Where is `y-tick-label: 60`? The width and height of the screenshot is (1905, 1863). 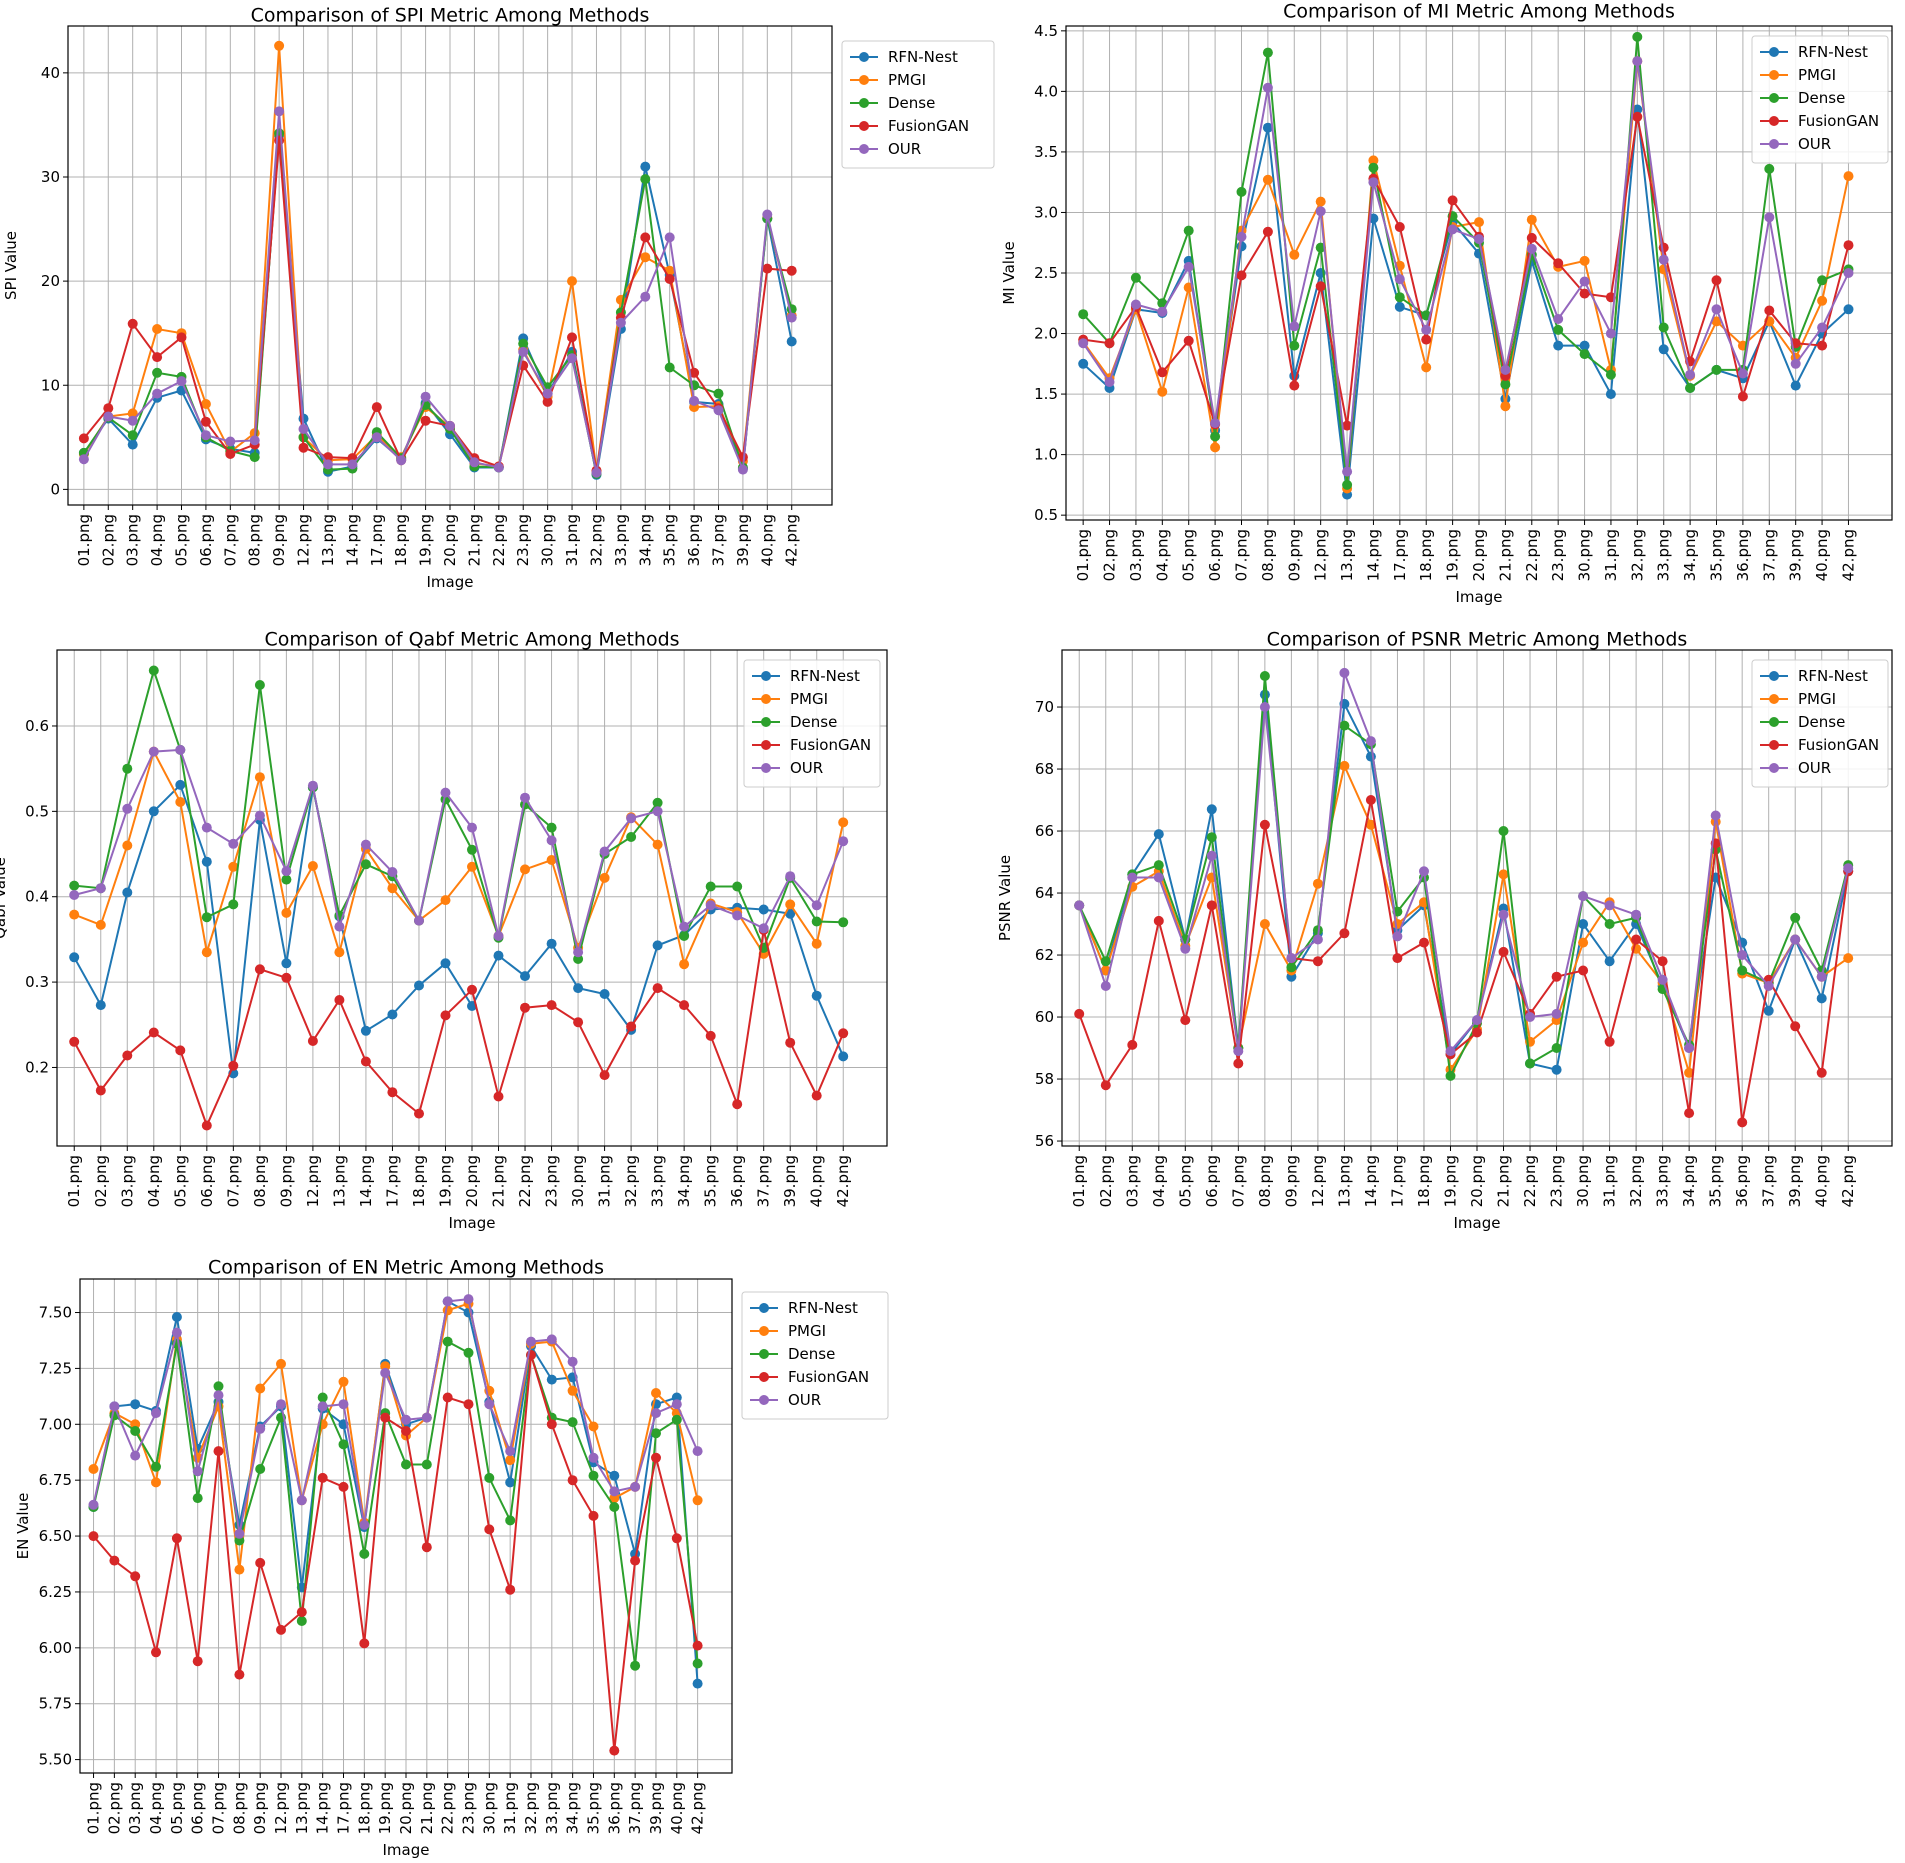
y-tick-label: 60 is located at coordinates (1044, 1017).